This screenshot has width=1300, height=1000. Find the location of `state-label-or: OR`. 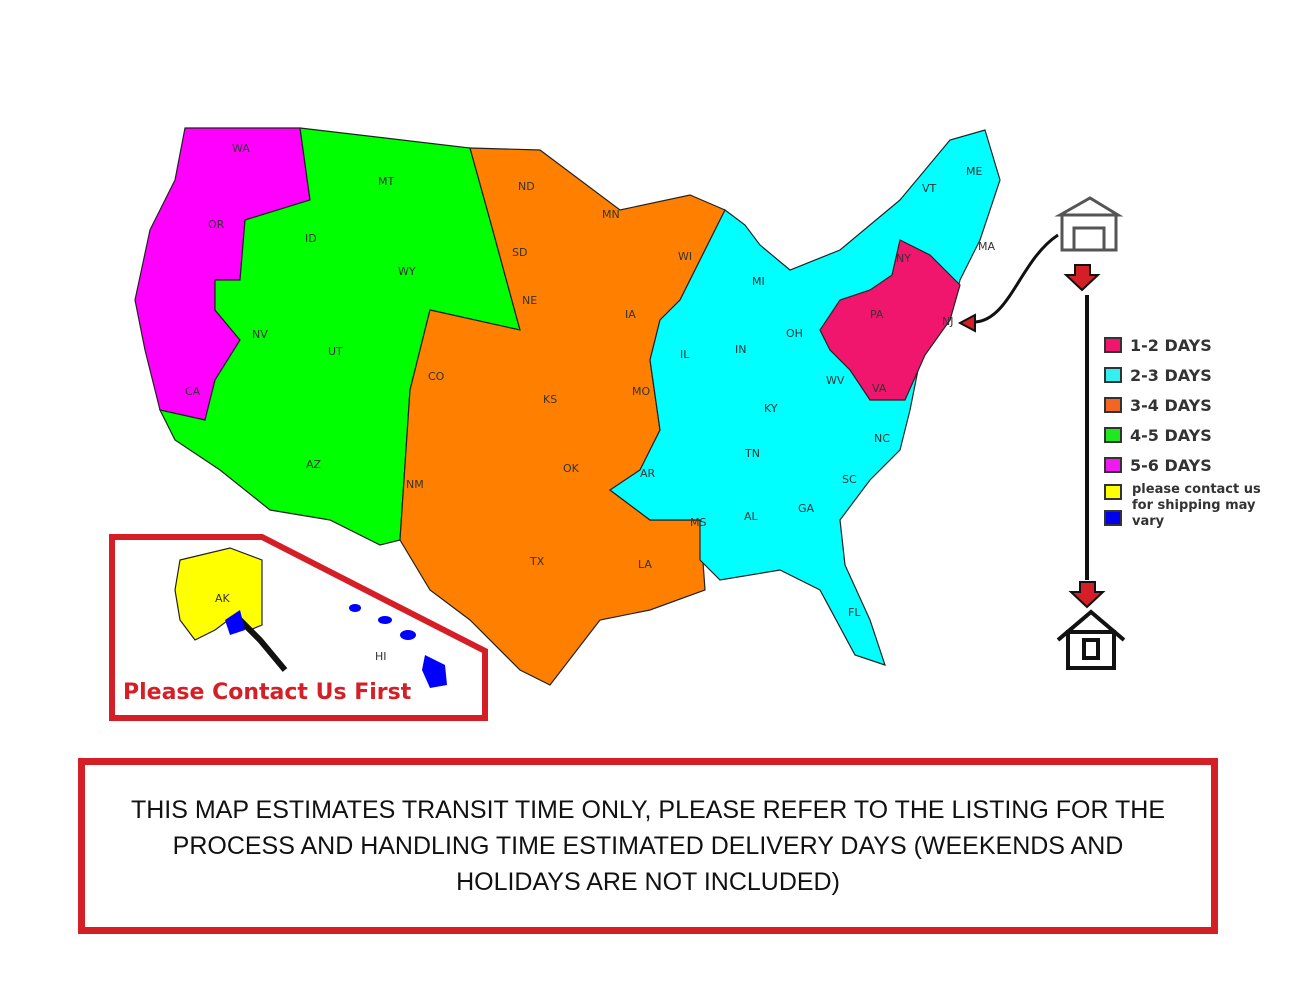

state-label-or: OR is located at coordinates (216, 224).